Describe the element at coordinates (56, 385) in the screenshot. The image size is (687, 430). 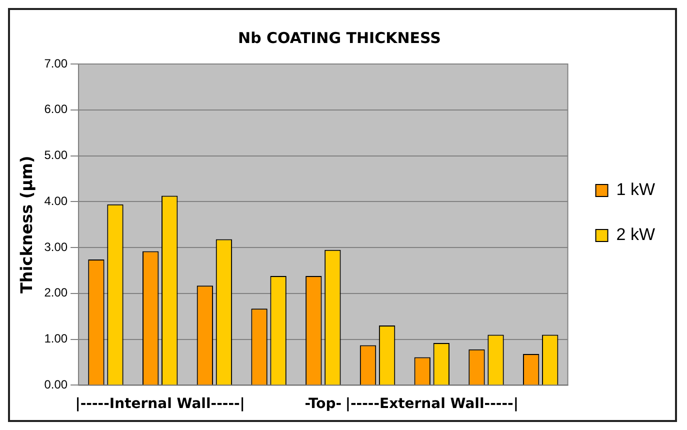
I see `y-tick-label: 0.00` at that location.